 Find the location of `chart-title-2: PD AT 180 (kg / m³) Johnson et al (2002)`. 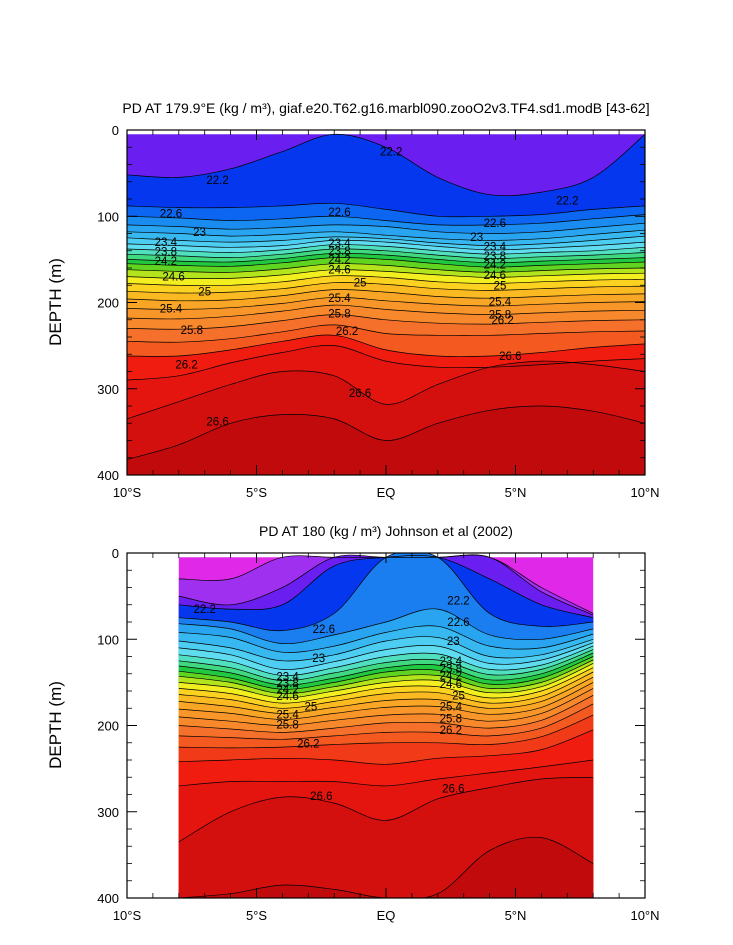

chart-title-2: PD AT 180 (kg / m³) Johnson et al (2002) is located at coordinates (386, 531).